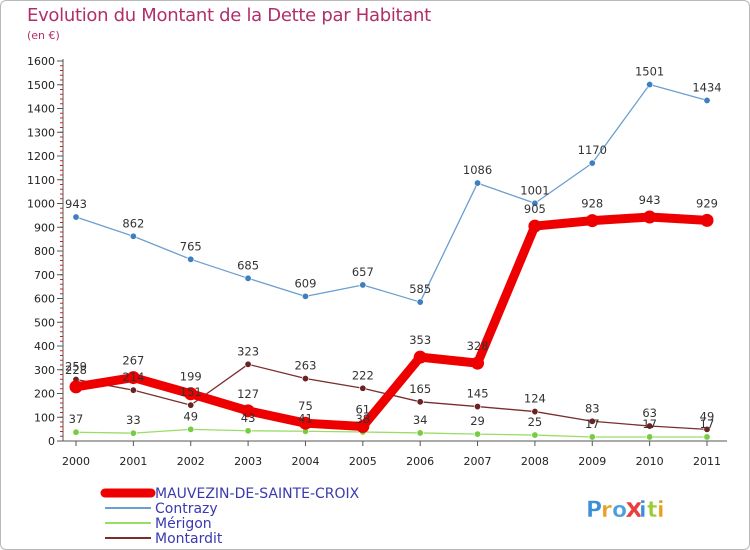  I want to click on x-tick-label: 2006, so click(420, 461).